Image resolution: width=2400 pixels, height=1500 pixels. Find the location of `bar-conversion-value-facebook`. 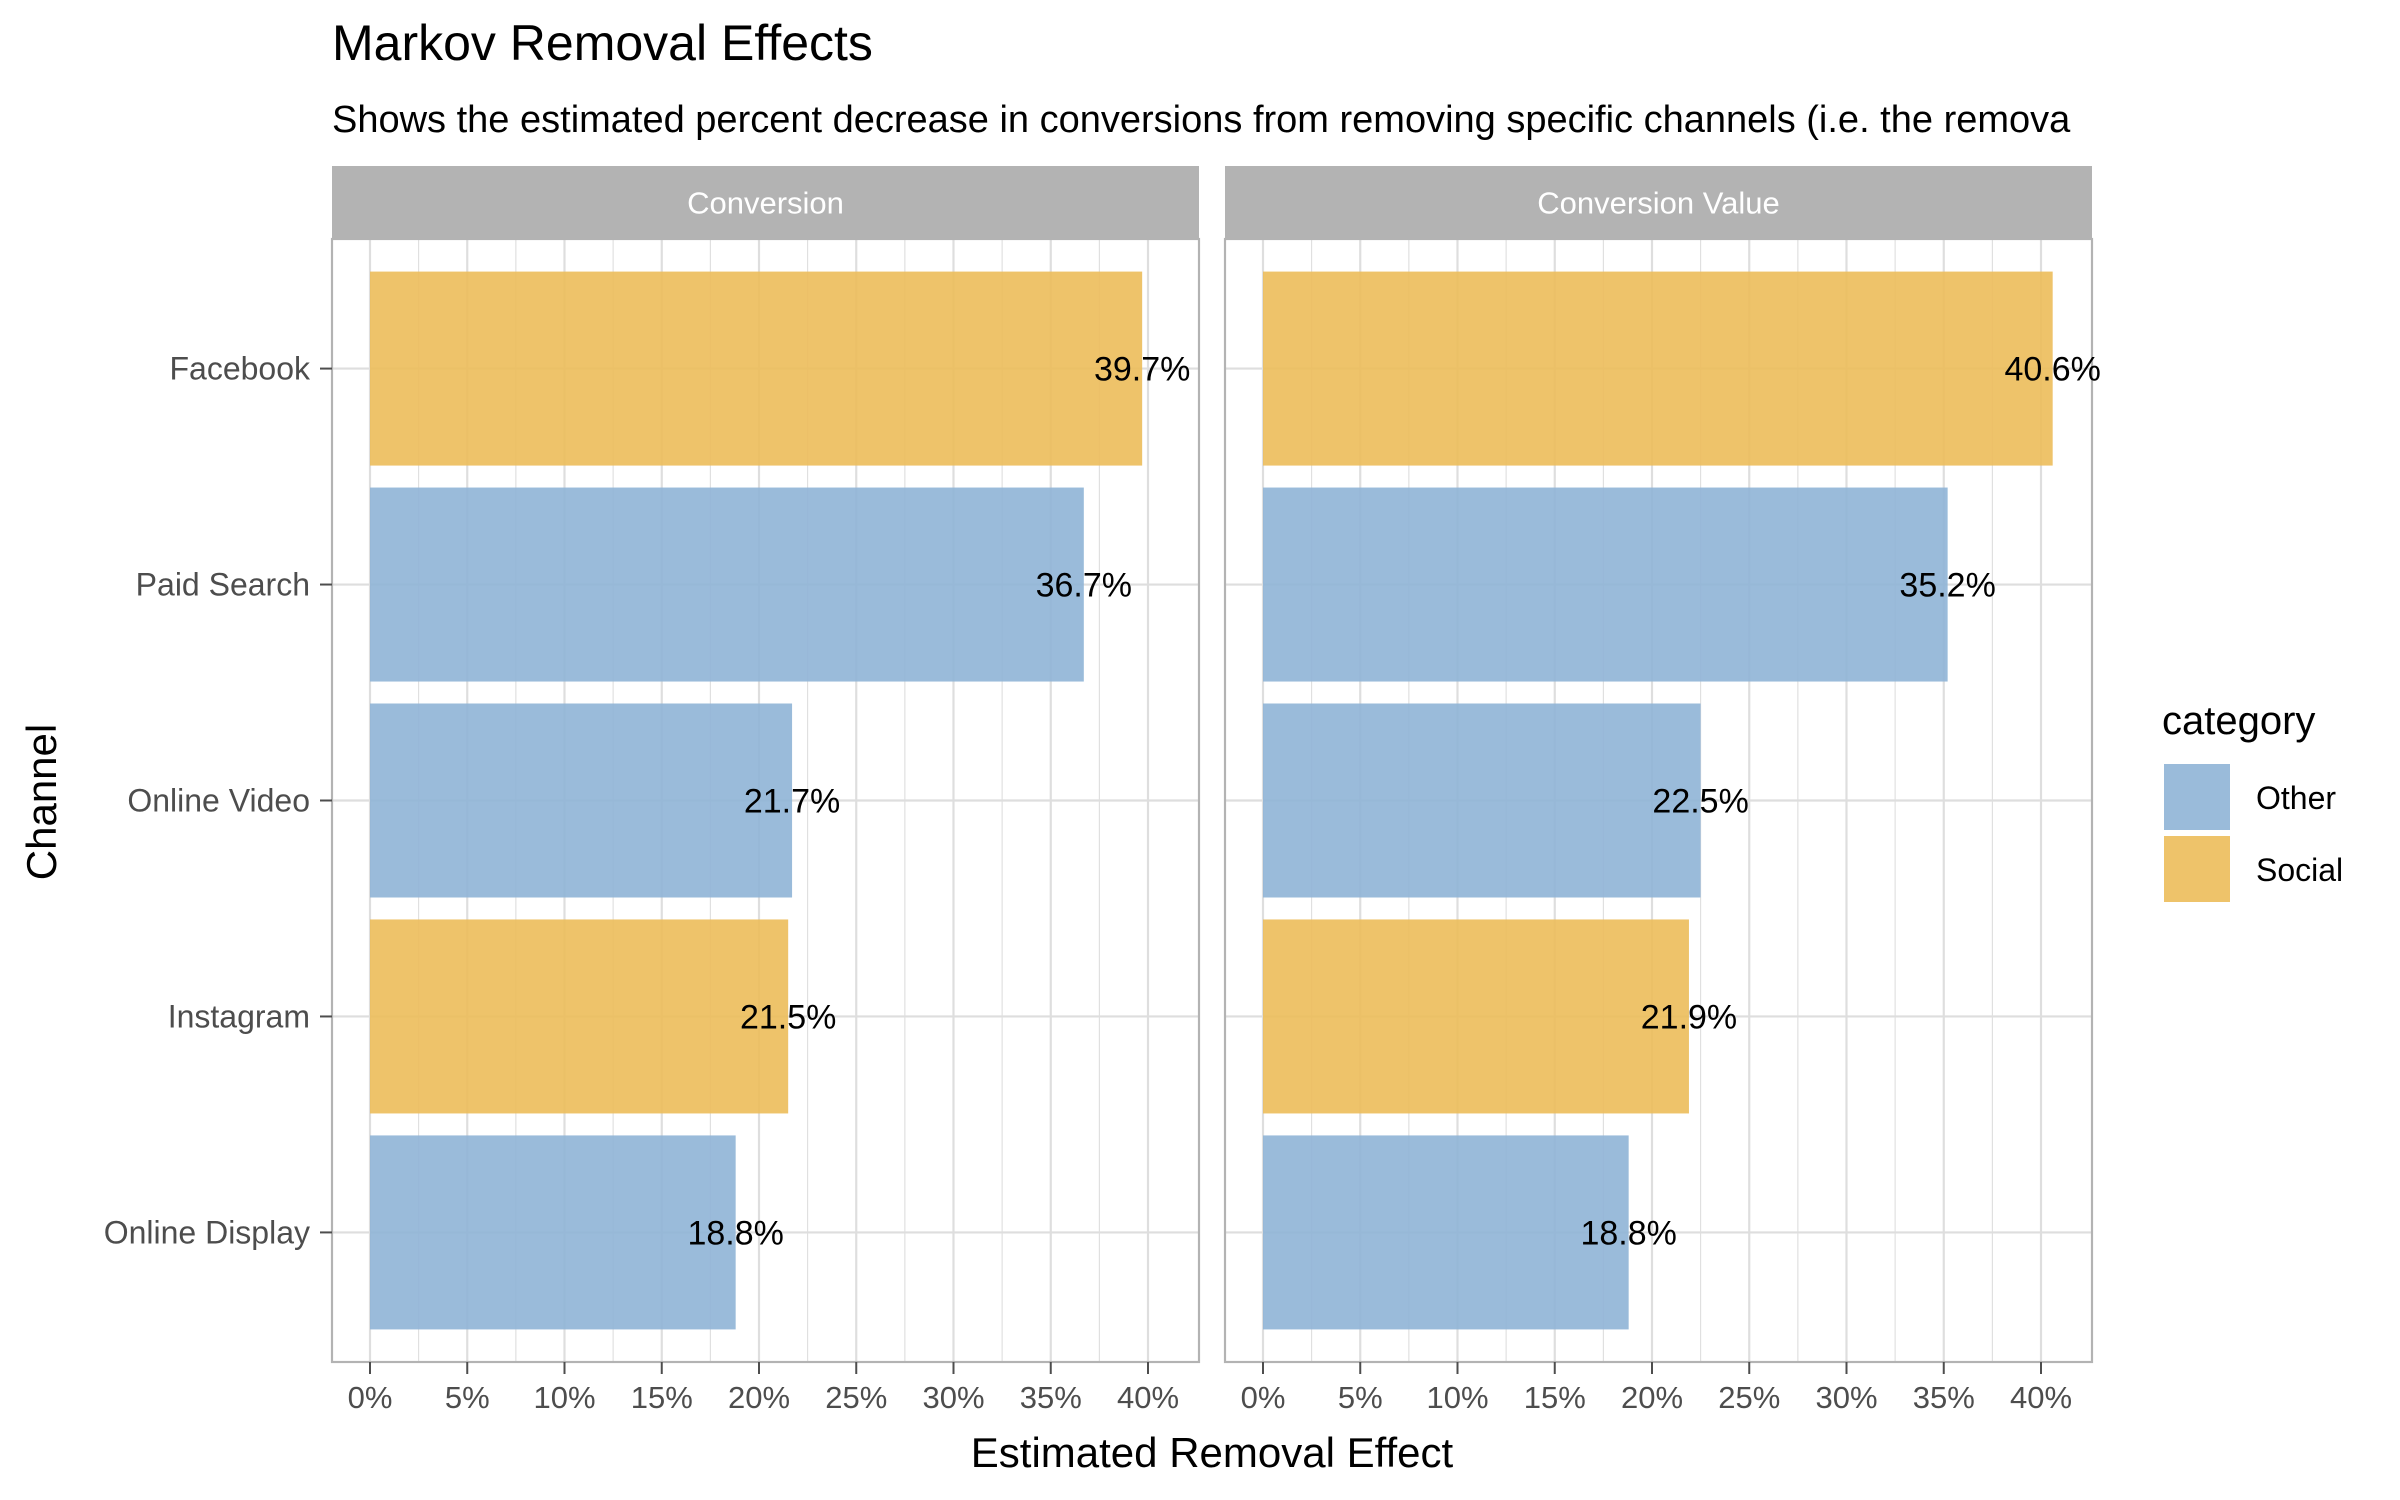

bar-conversion-value-facebook is located at coordinates (1658, 368).